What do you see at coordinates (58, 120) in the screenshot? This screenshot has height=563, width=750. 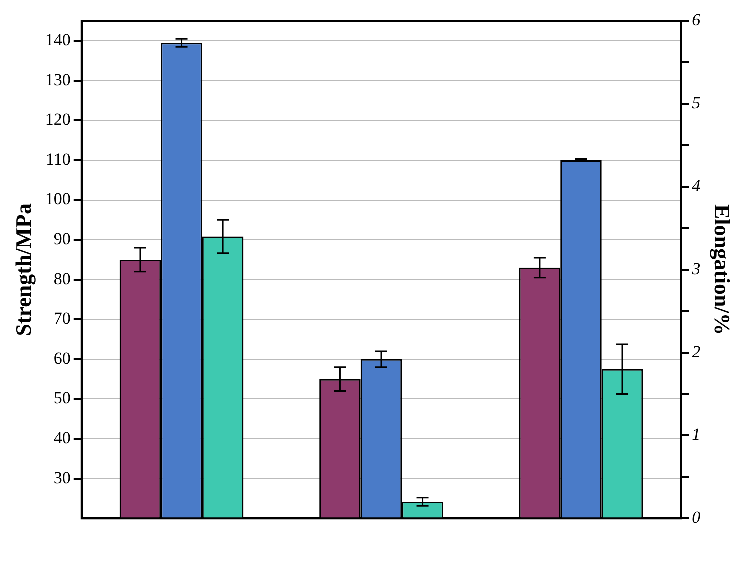 I see `y-tick-label: 120` at bounding box center [58, 120].